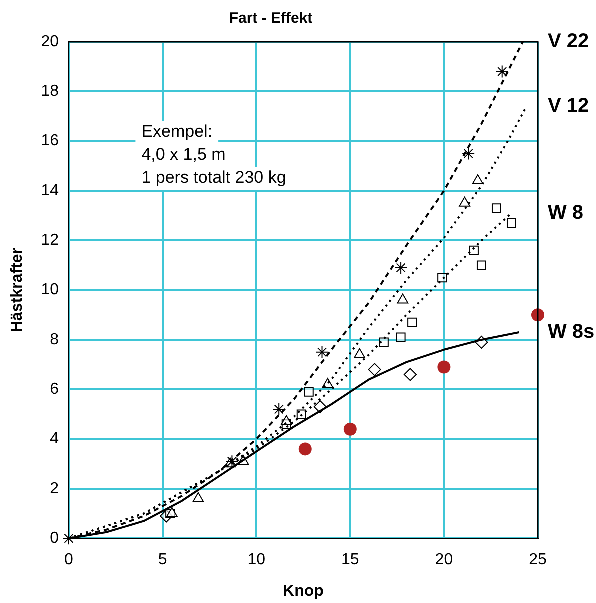 Image resolution: width=596 pixels, height=603 pixels. I want to click on x-tick-label: 20, so click(444, 560).